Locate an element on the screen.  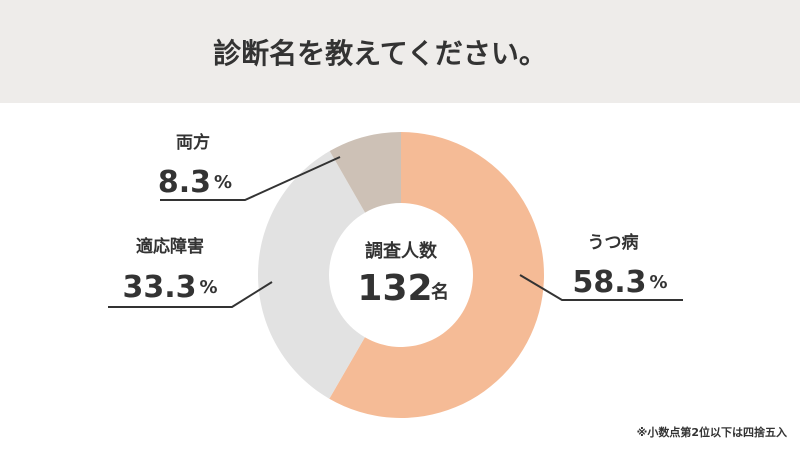
footnote: ※小数点第2位以下は四捨五入 is located at coordinates (712, 432).